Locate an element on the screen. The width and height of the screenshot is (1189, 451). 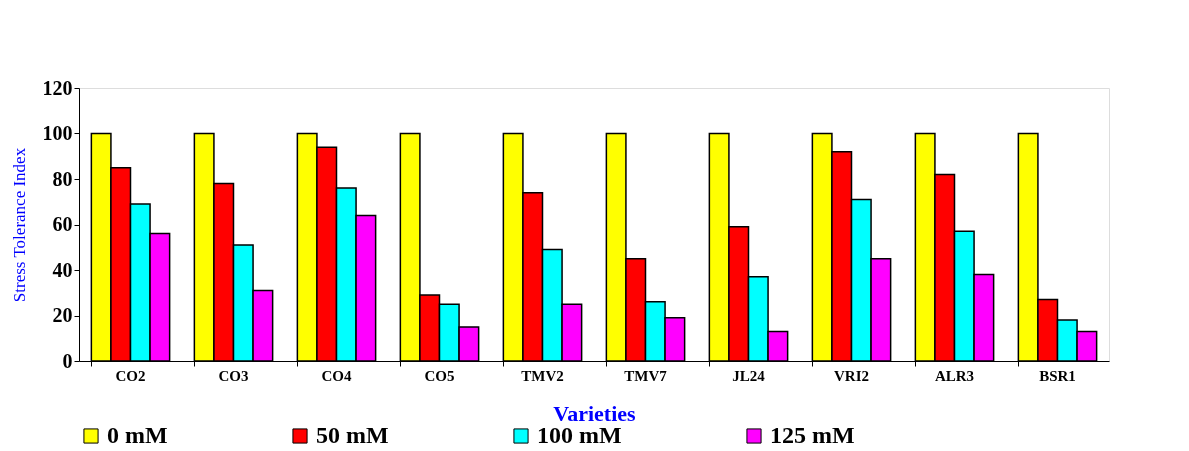
x-tick-label: ALR3 is located at coordinates (954, 375).